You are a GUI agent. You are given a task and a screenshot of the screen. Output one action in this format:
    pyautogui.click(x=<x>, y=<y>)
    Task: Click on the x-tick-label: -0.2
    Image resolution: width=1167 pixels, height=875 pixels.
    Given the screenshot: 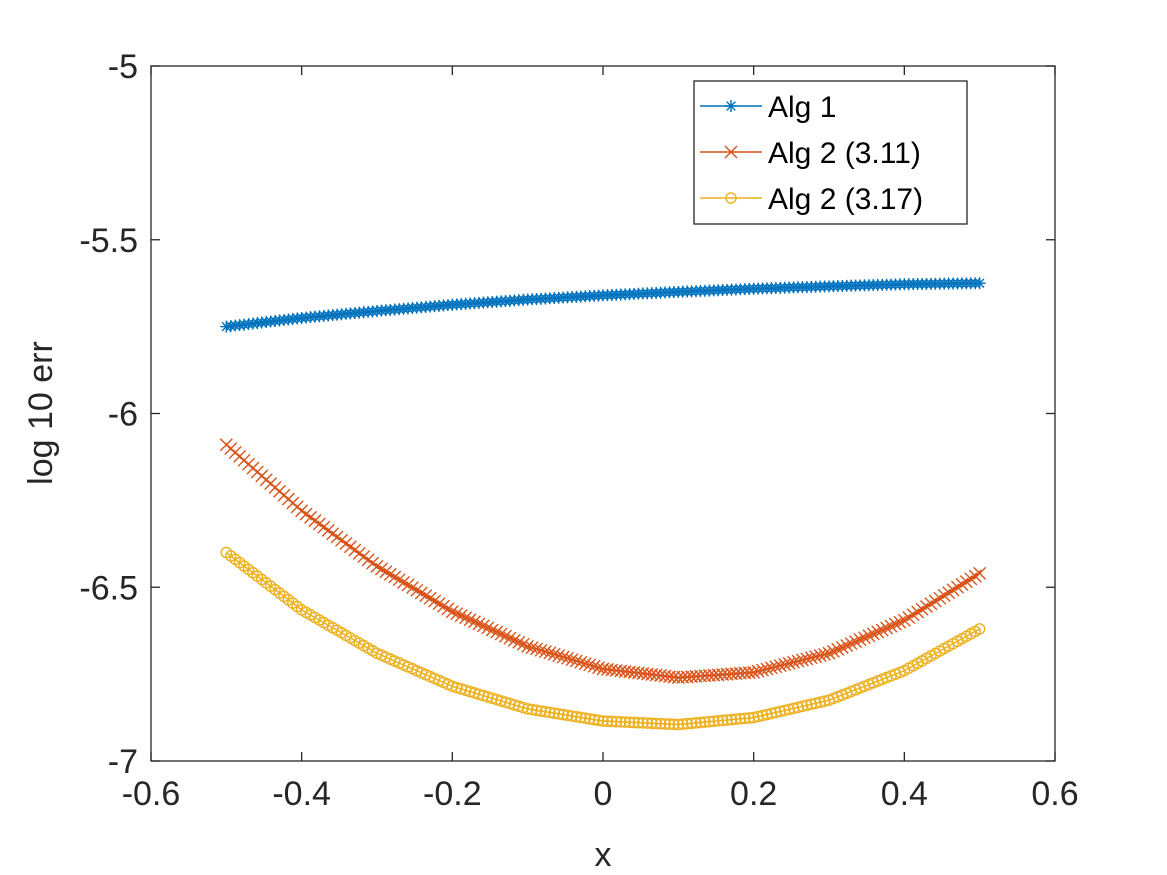 What is the action you would take?
    pyautogui.click(x=452, y=794)
    